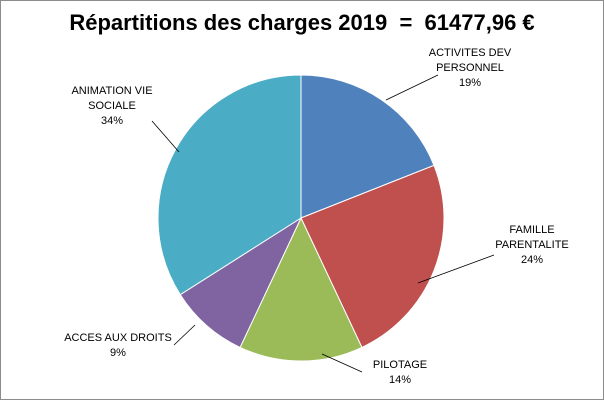 This screenshot has width=604, height=400. I want to click on slice-label-1: PARENTALITE, so click(532, 245).